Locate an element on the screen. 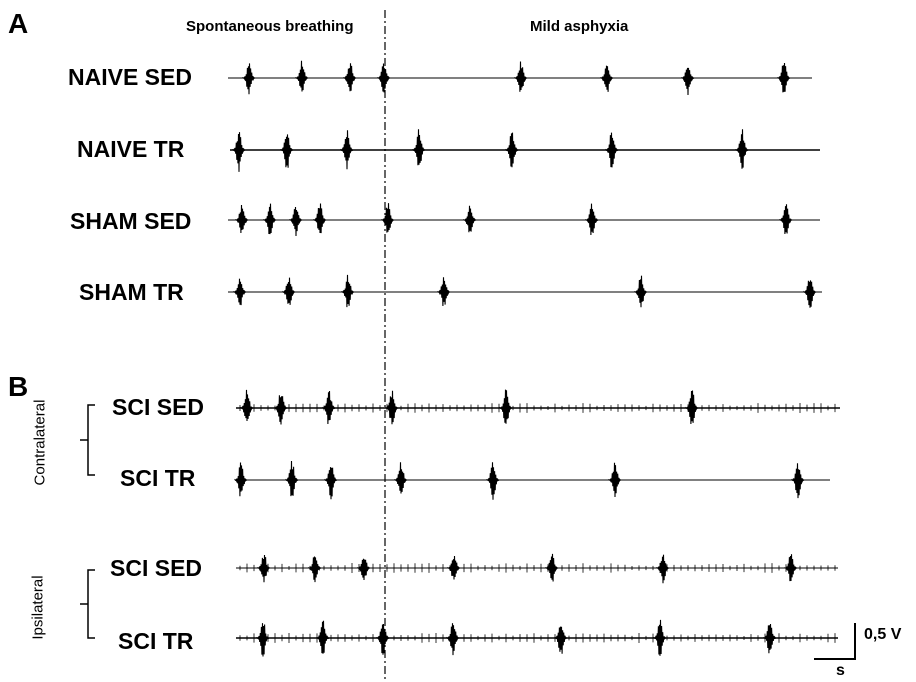 The image size is (916, 682). trace-label-sham-sed: SHAM SED is located at coordinates (131, 221).